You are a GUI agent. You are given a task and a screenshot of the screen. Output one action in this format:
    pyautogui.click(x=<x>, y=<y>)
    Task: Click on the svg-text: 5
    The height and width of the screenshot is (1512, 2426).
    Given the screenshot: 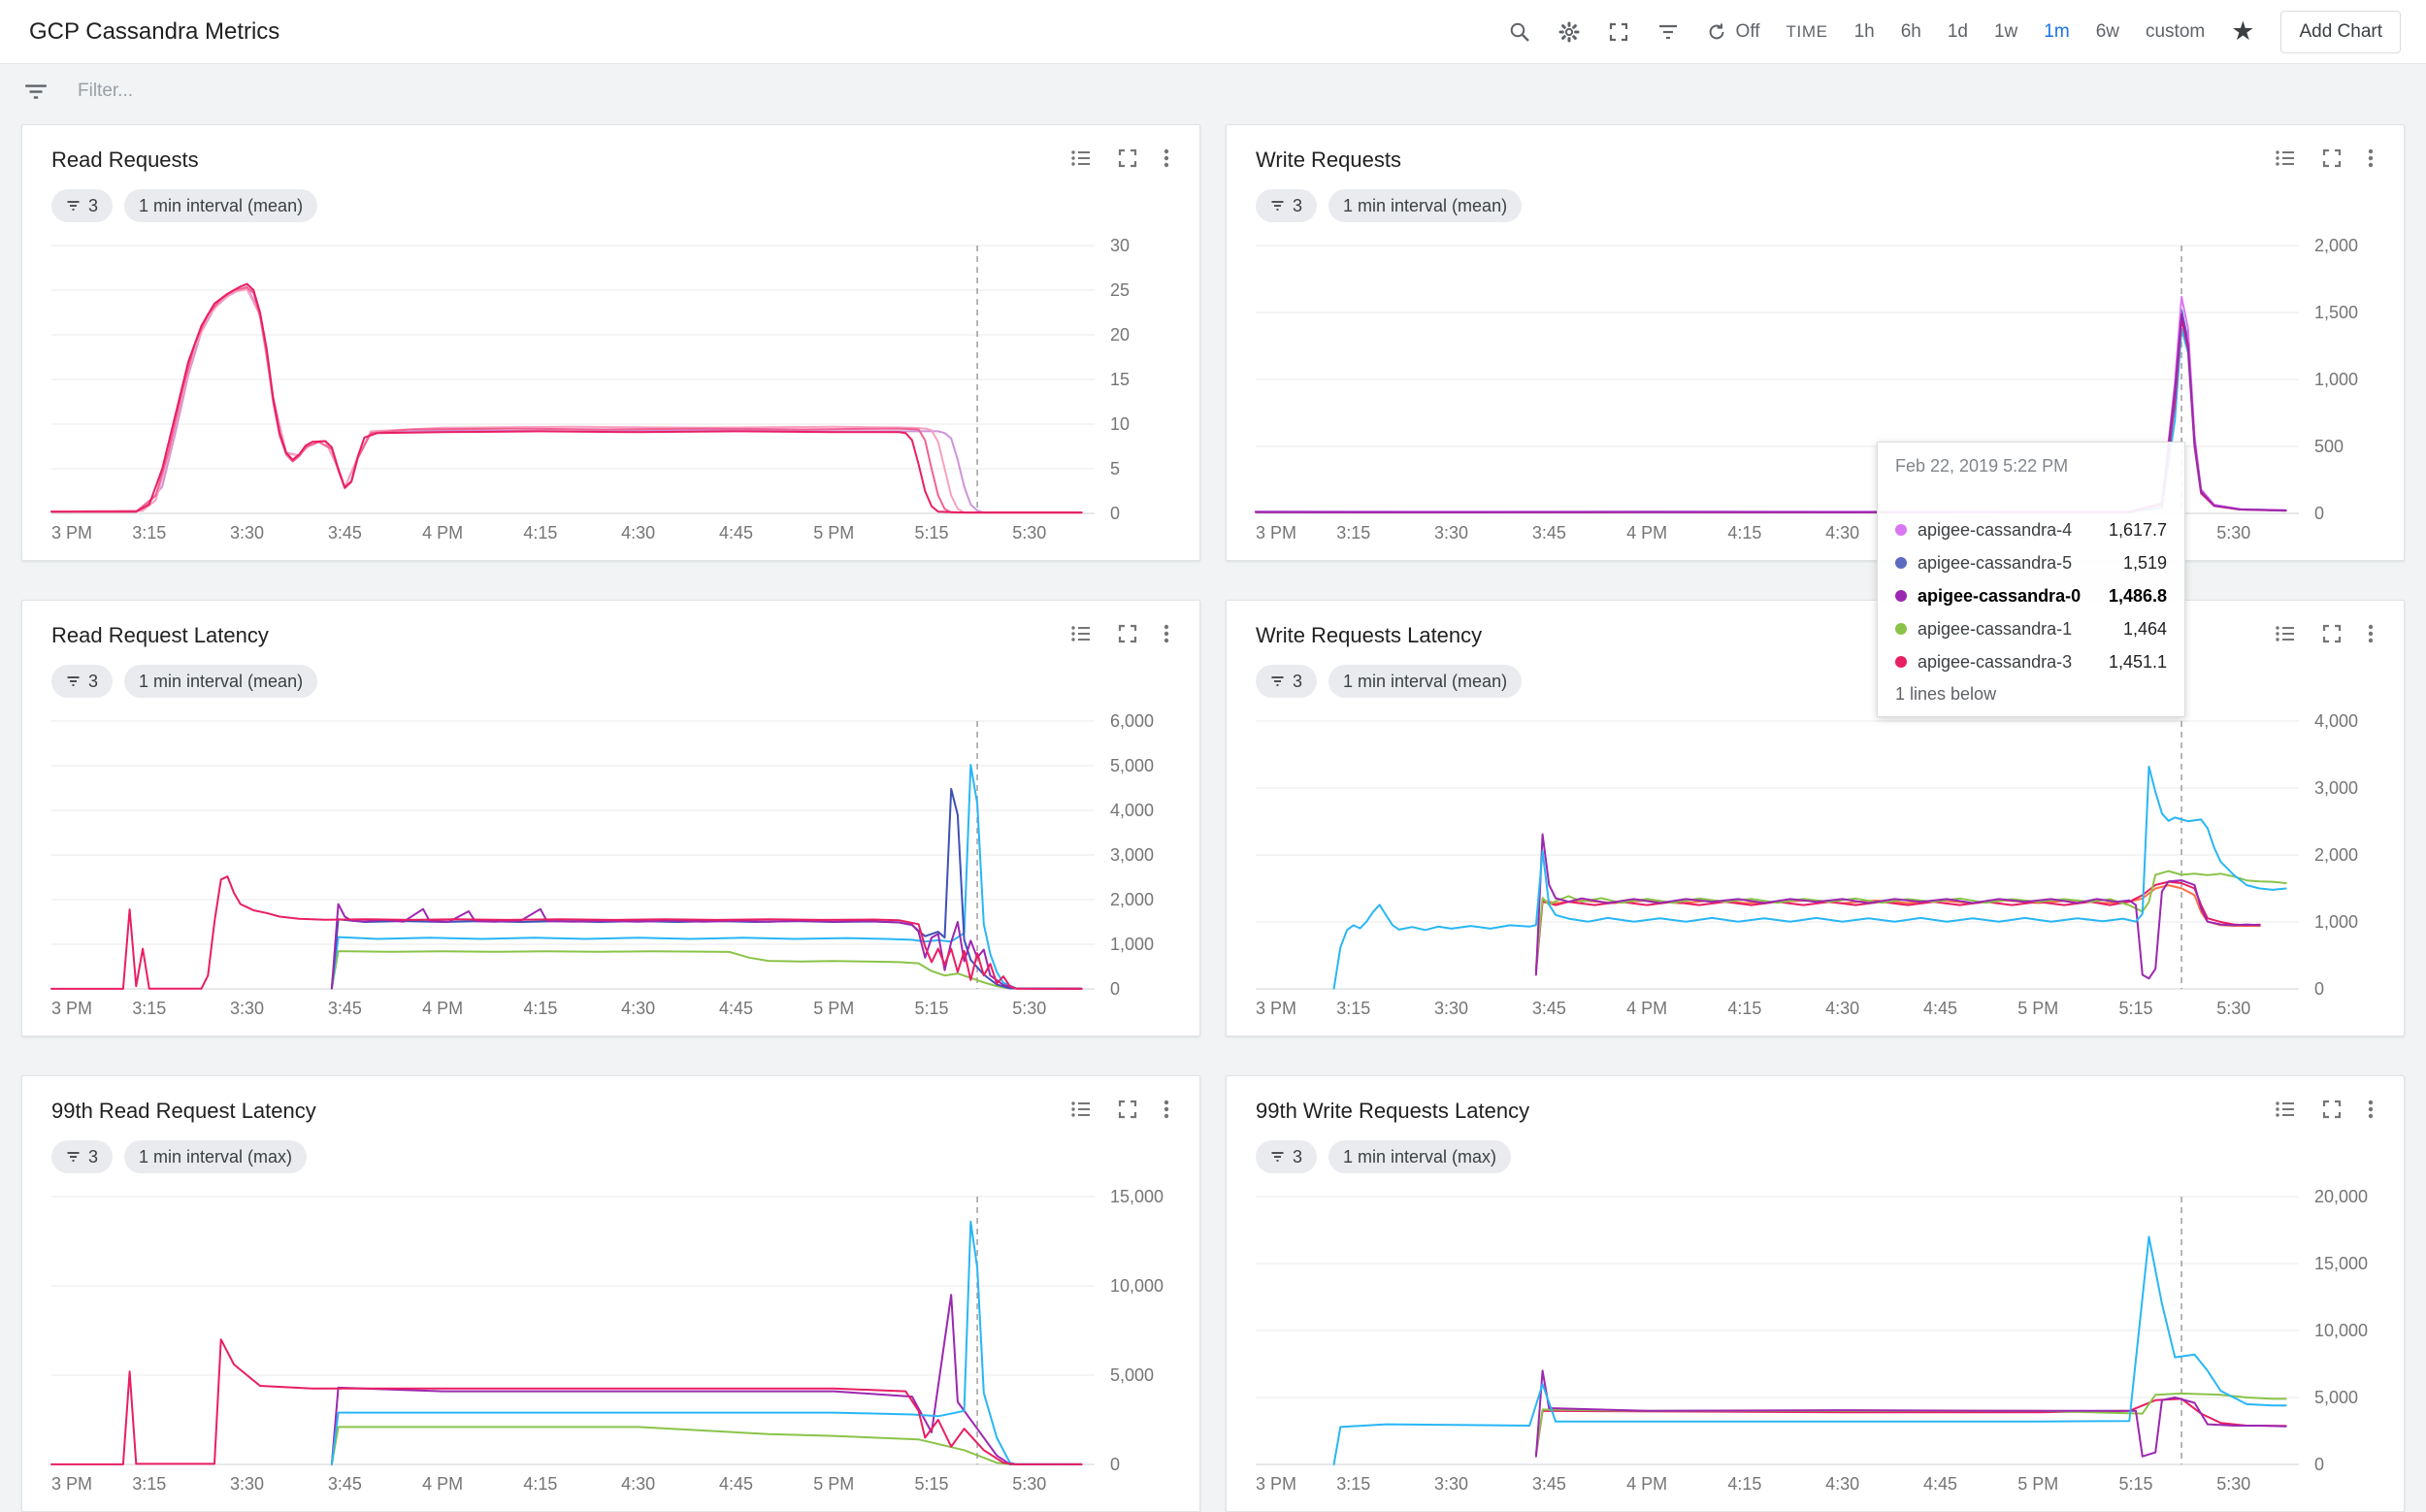 What is the action you would take?
    pyautogui.click(x=1115, y=468)
    